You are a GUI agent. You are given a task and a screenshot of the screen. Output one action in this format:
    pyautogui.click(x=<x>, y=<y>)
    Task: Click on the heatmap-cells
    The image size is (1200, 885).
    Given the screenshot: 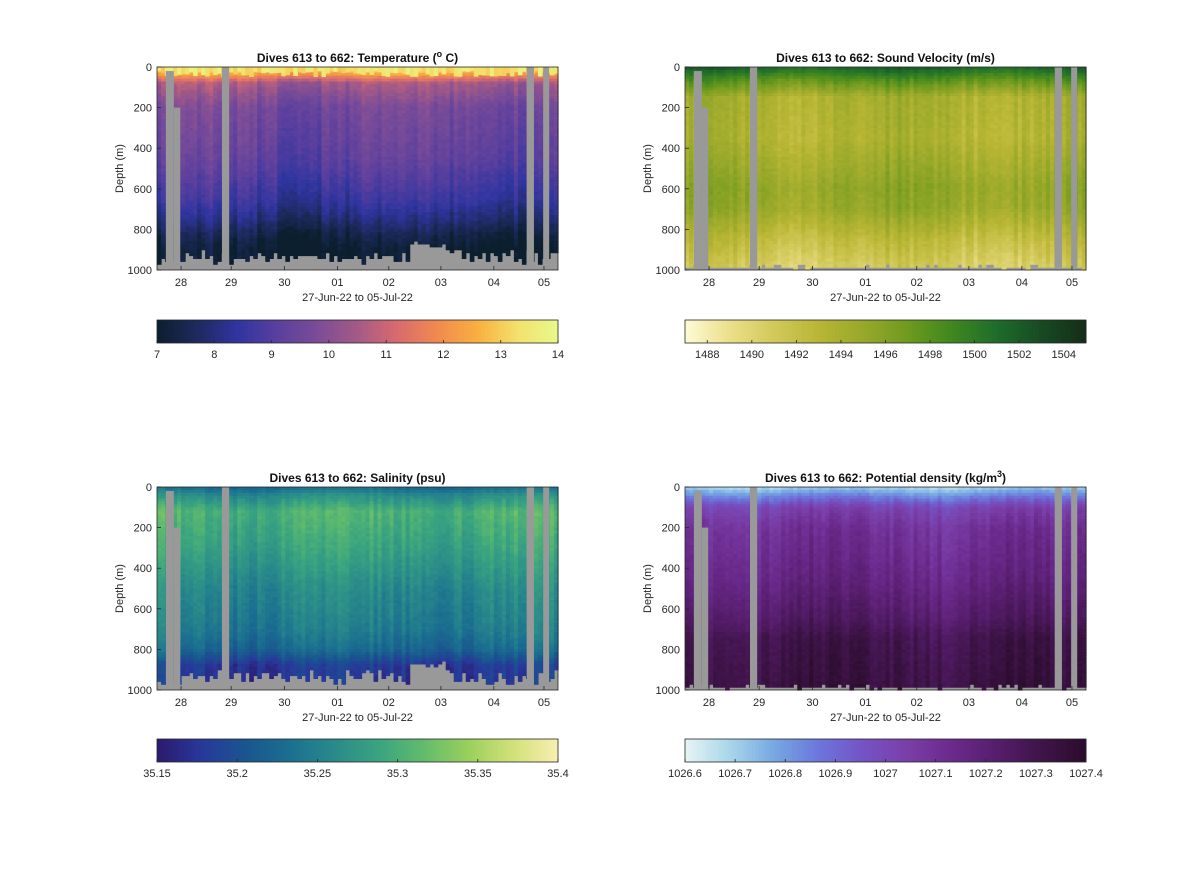 What is the action you would take?
    pyautogui.click(x=358, y=166)
    